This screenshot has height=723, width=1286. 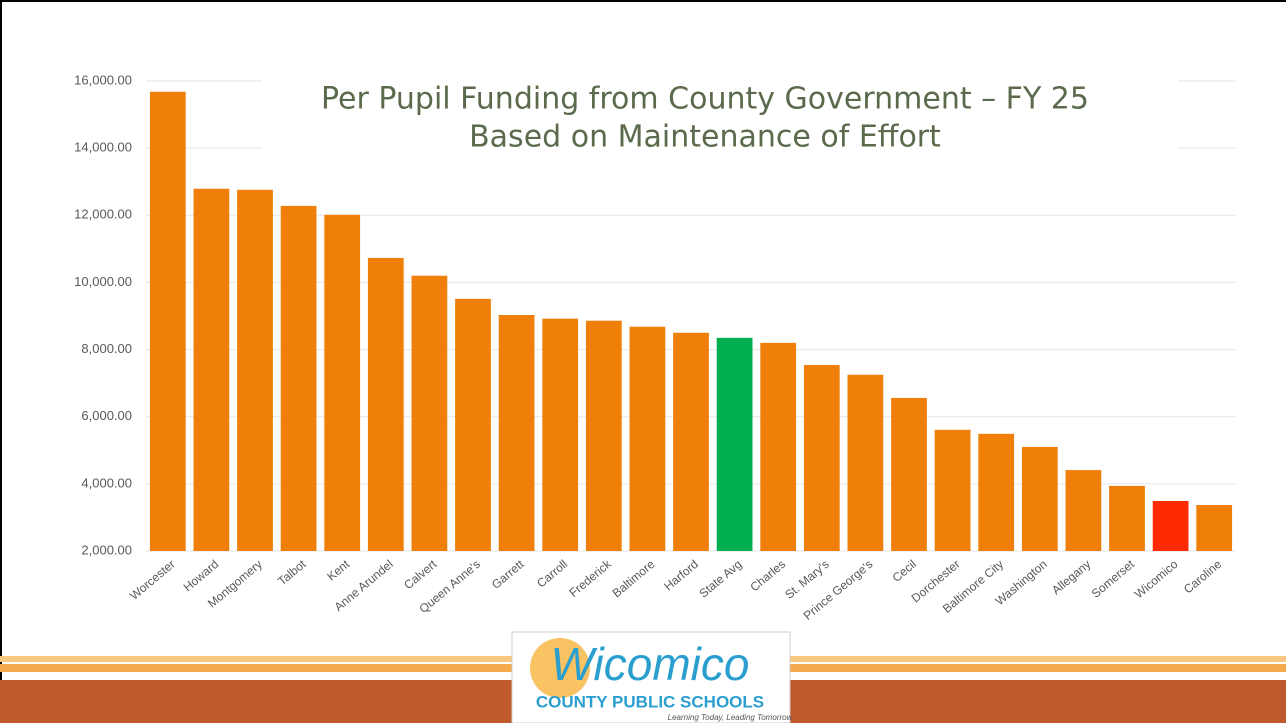 What do you see at coordinates (103, 79) in the screenshot?
I see `y-tick-label: 16,000.00` at bounding box center [103, 79].